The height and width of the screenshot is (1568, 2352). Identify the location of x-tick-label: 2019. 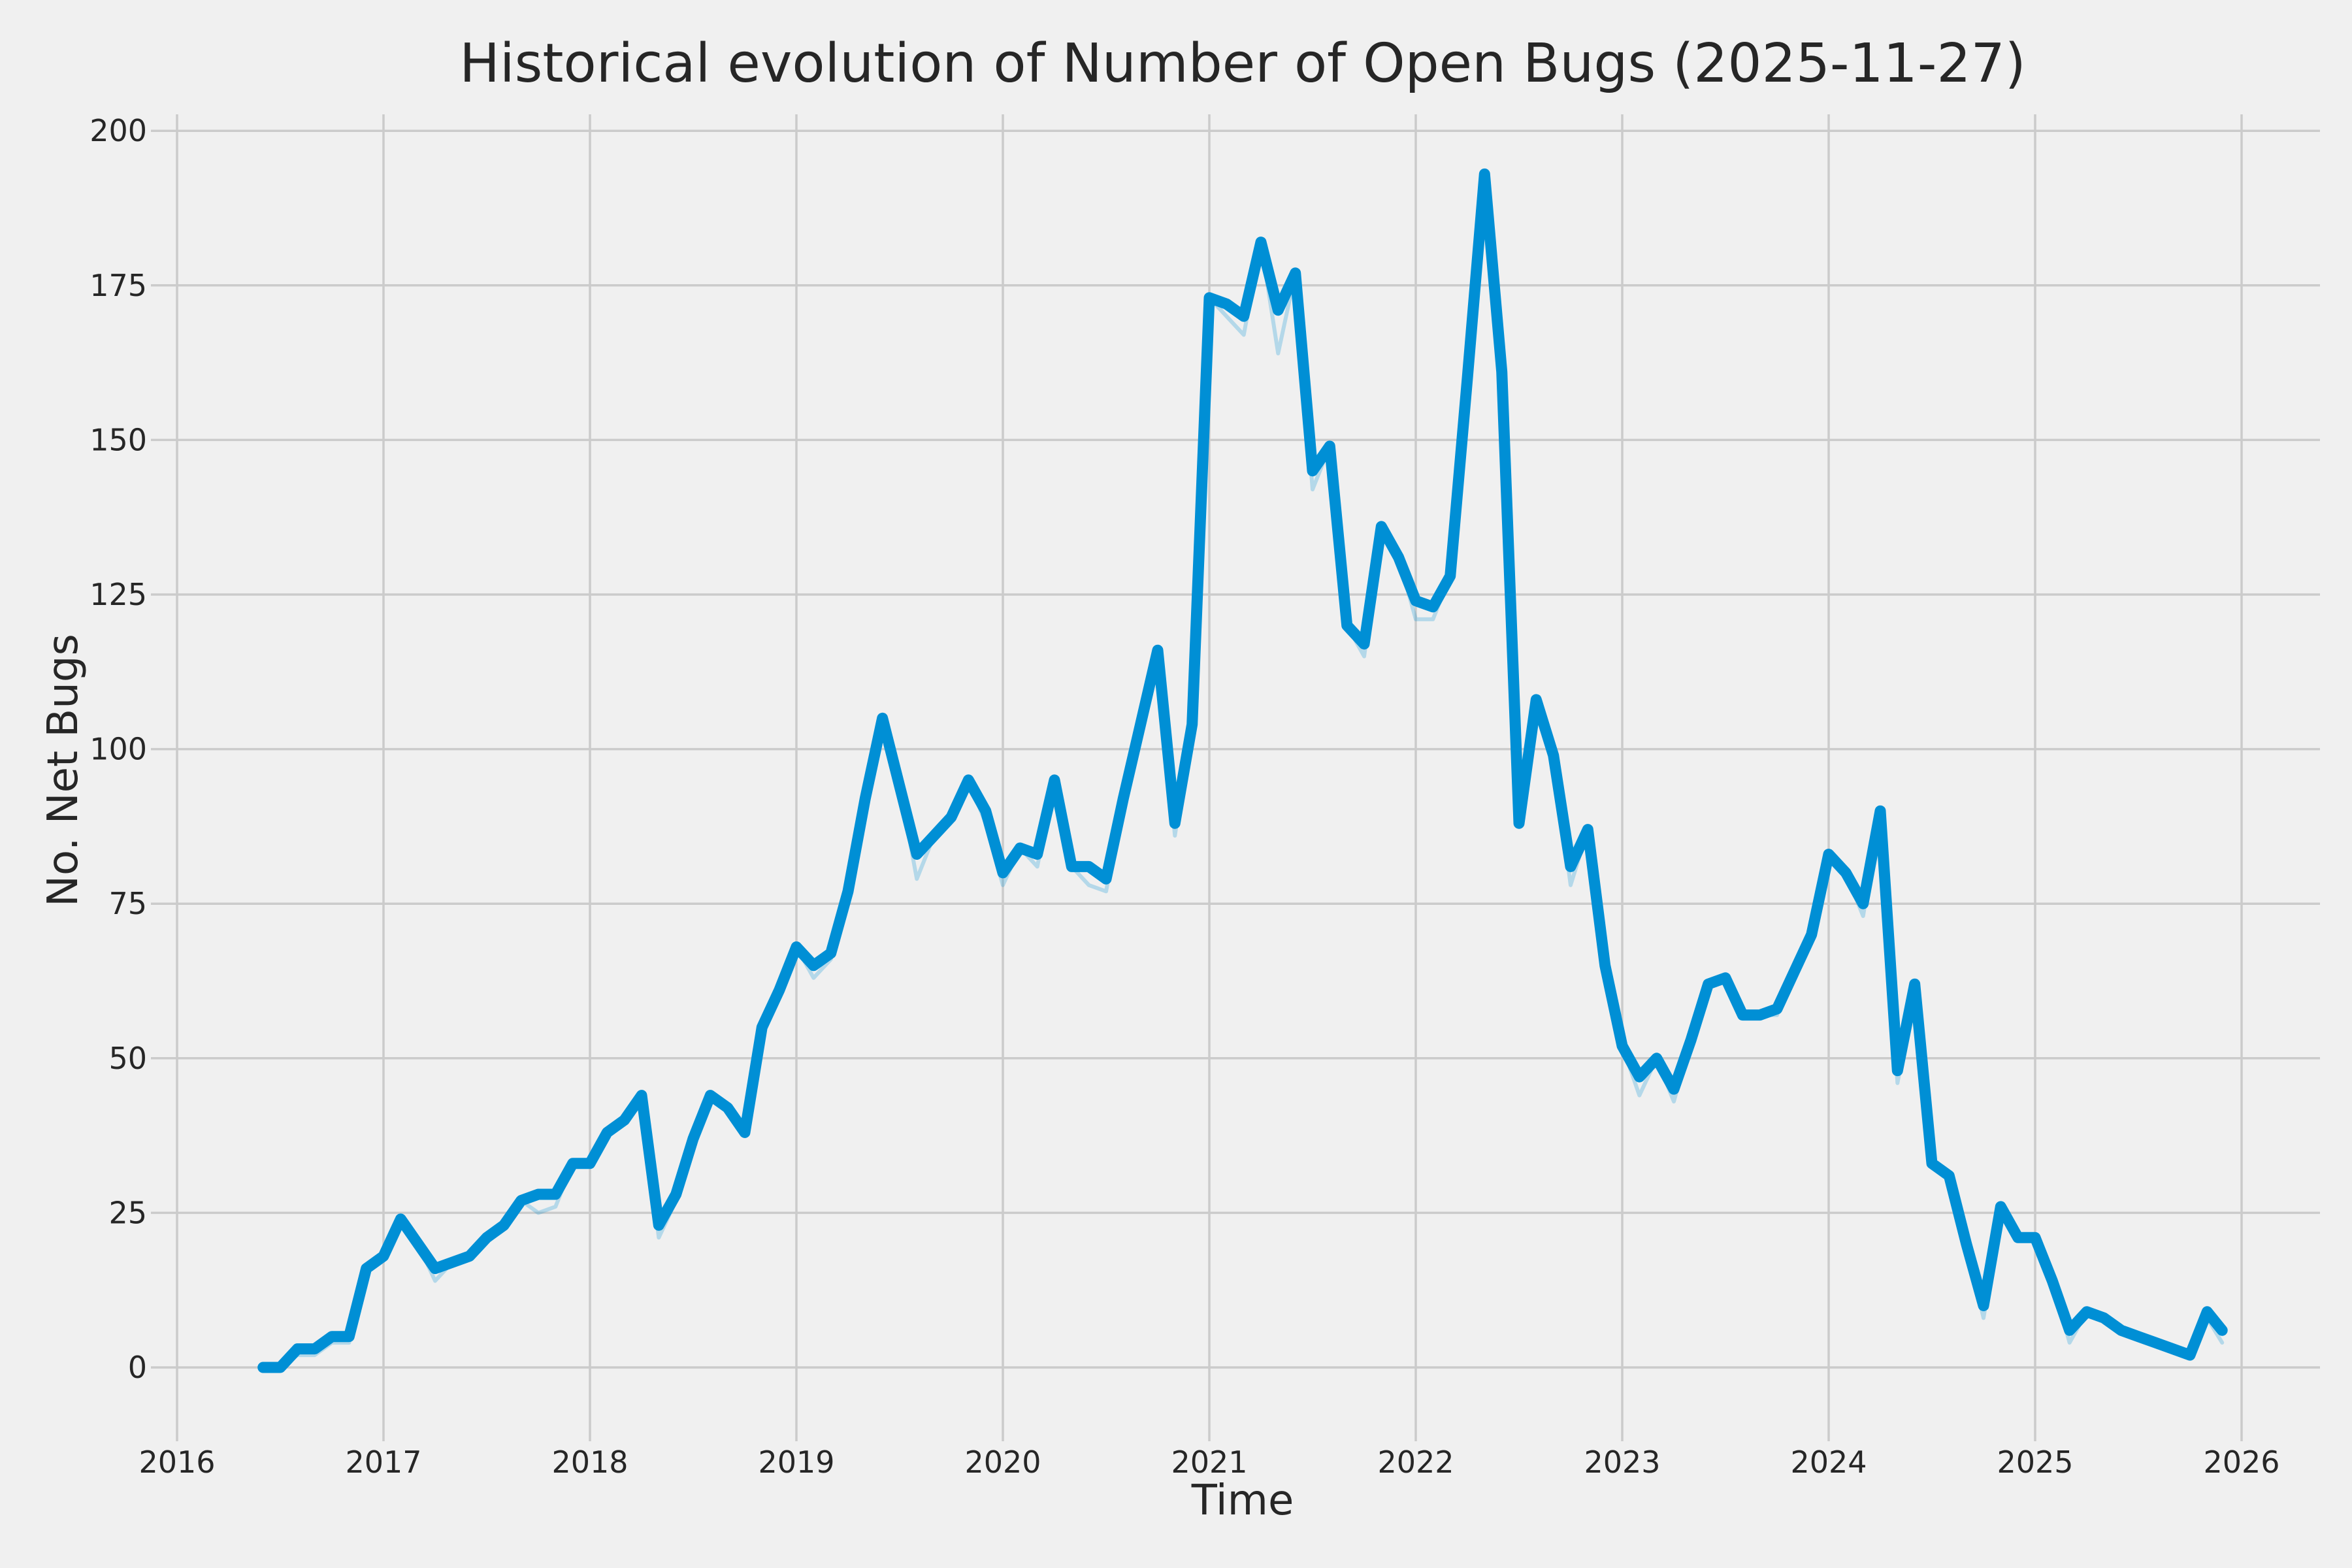
(796, 1462).